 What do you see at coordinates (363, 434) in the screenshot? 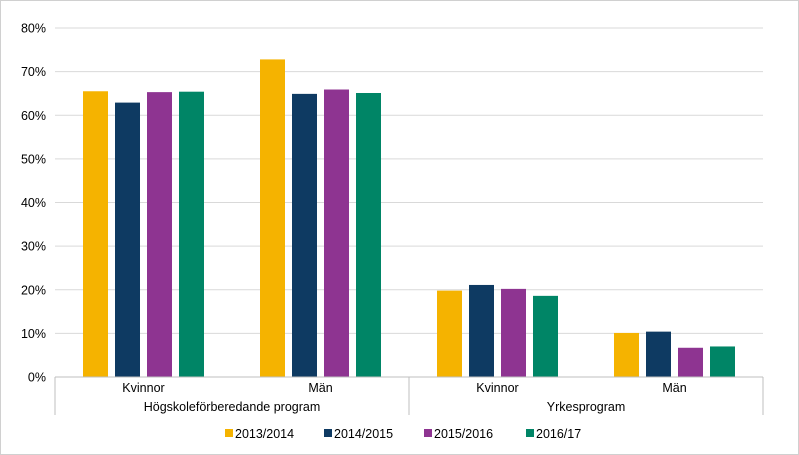
I see `legend-label: 2014/2015` at bounding box center [363, 434].